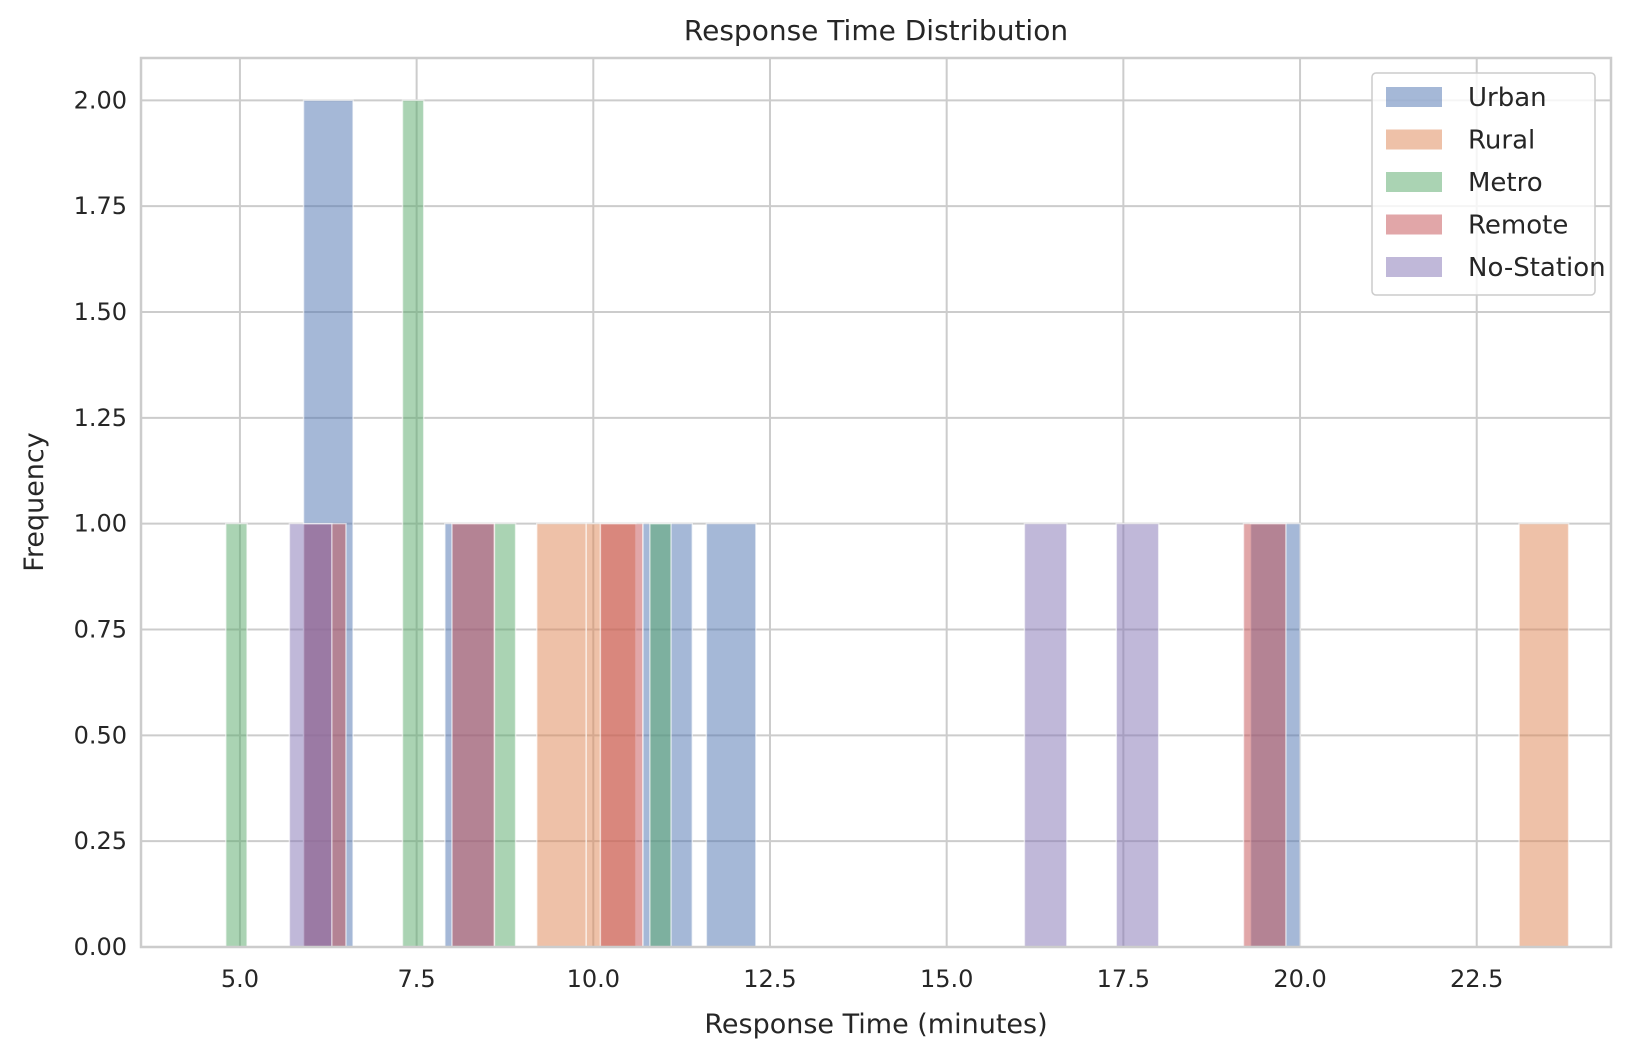  What do you see at coordinates (100, 206) in the screenshot?
I see `y-tick-label: 1.75` at bounding box center [100, 206].